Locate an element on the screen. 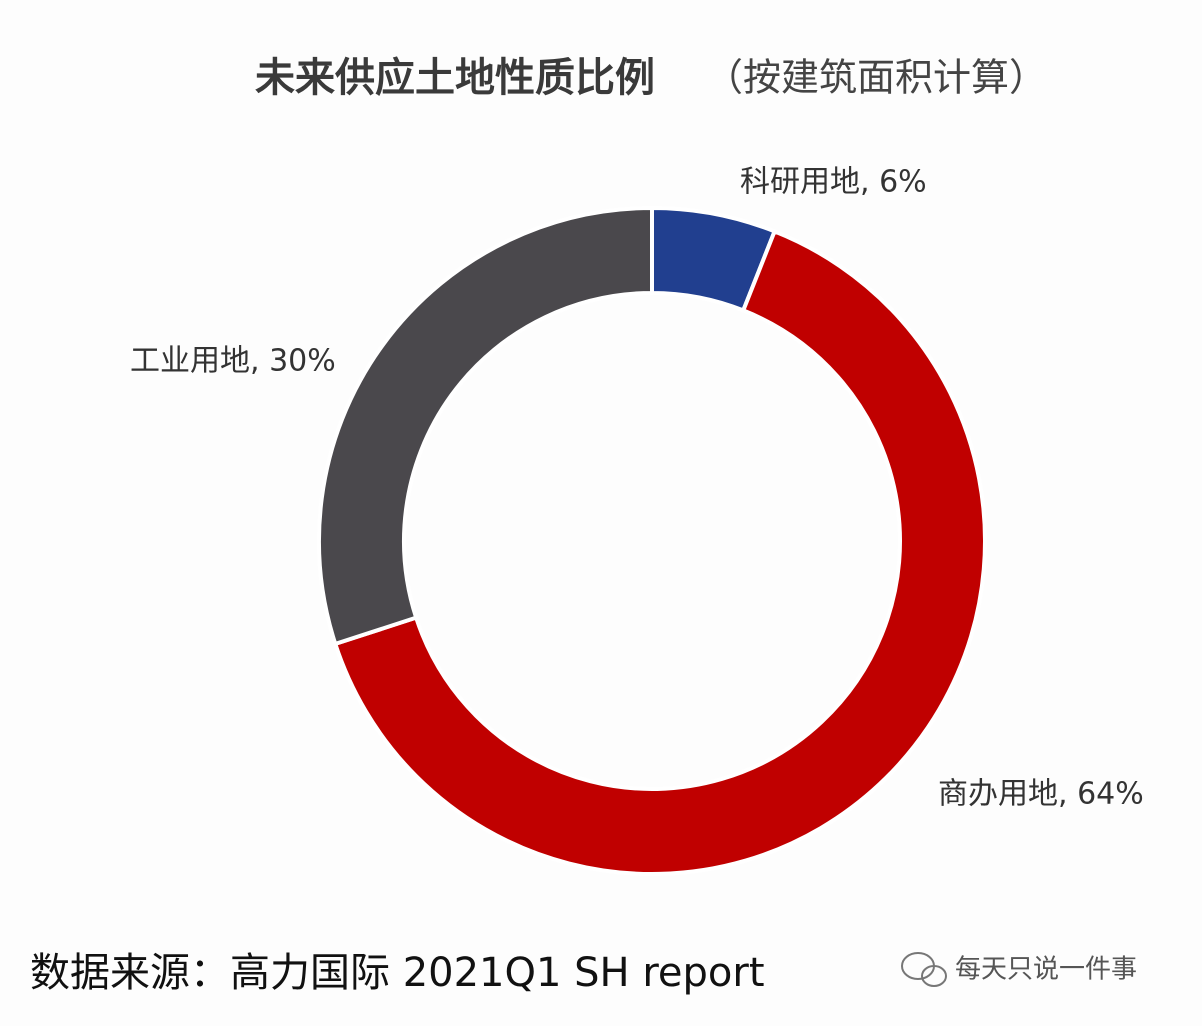 The image size is (1202, 1026). chart-title: 未来供应土地性质比例 is located at coordinates (455, 78).